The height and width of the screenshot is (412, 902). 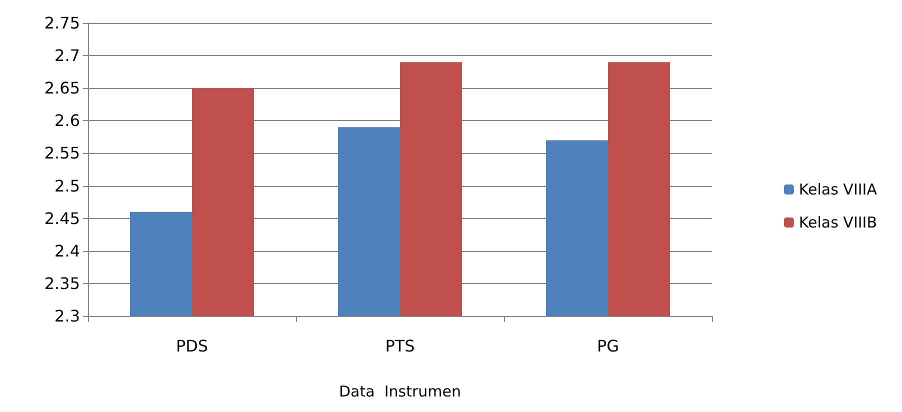 I want to click on x-tick-label: PG, so click(x=608, y=346).